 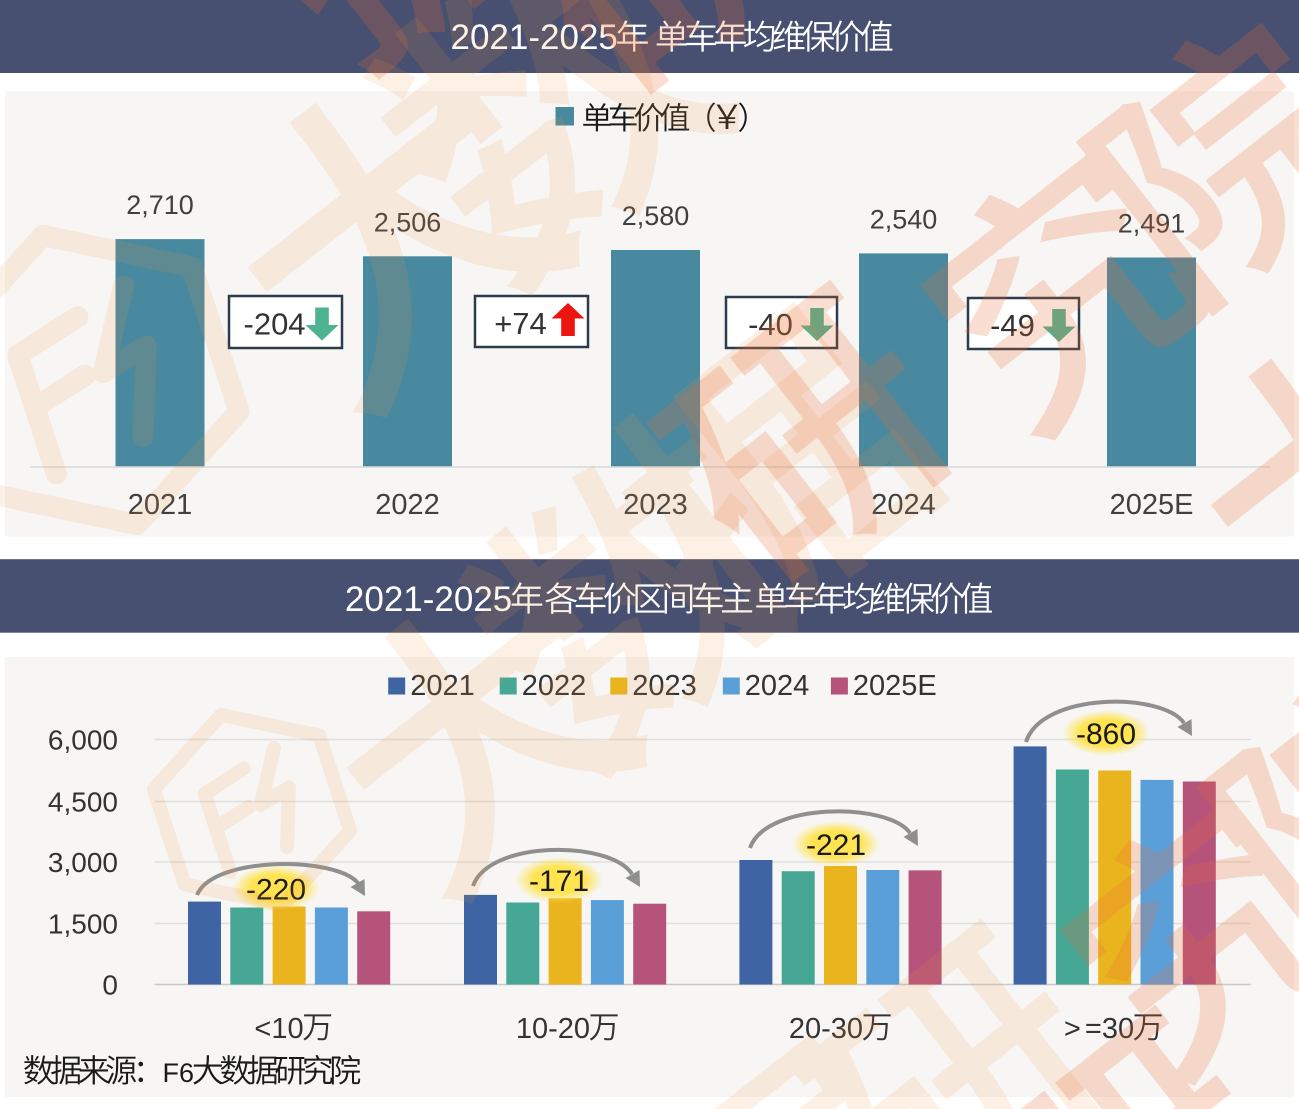 I want to click on svg-text: -221, so click(x=836, y=845).